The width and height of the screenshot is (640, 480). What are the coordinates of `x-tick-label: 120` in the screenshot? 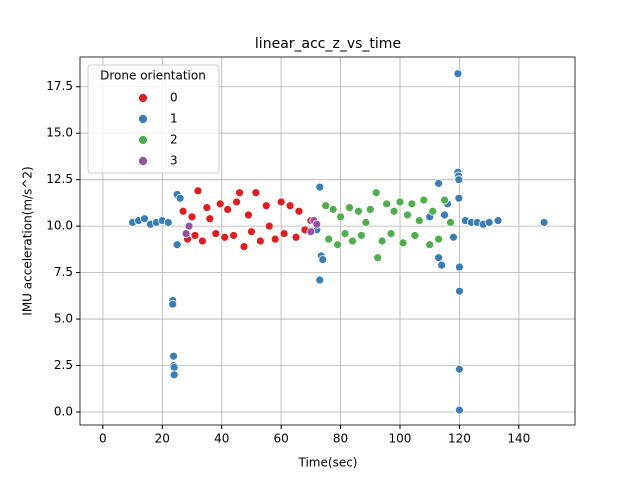 It's located at (459, 439).